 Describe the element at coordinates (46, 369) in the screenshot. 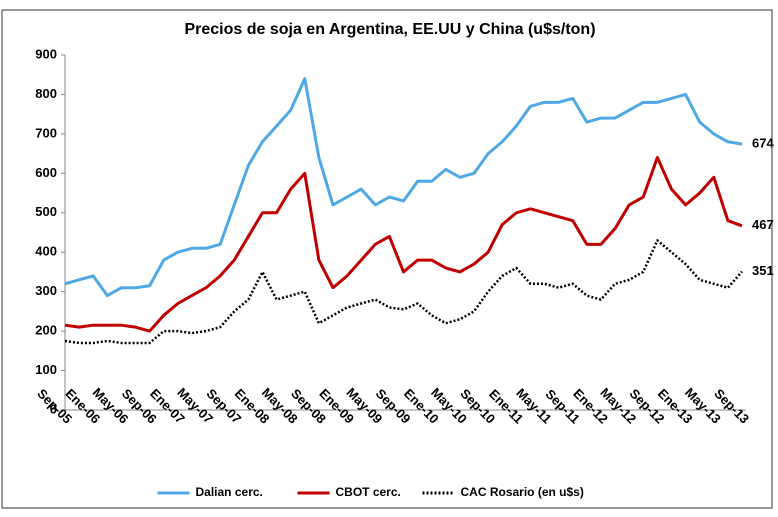

I see `y-tick-label: 100` at that location.